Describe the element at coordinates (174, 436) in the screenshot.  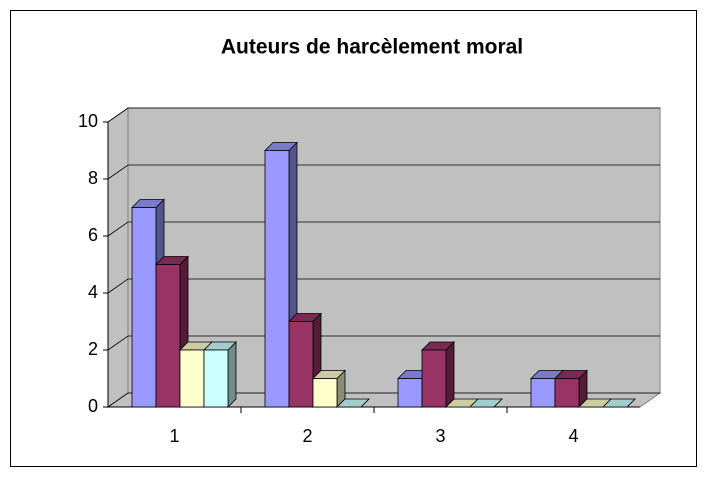
I see `x-tick-label: 1` at that location.